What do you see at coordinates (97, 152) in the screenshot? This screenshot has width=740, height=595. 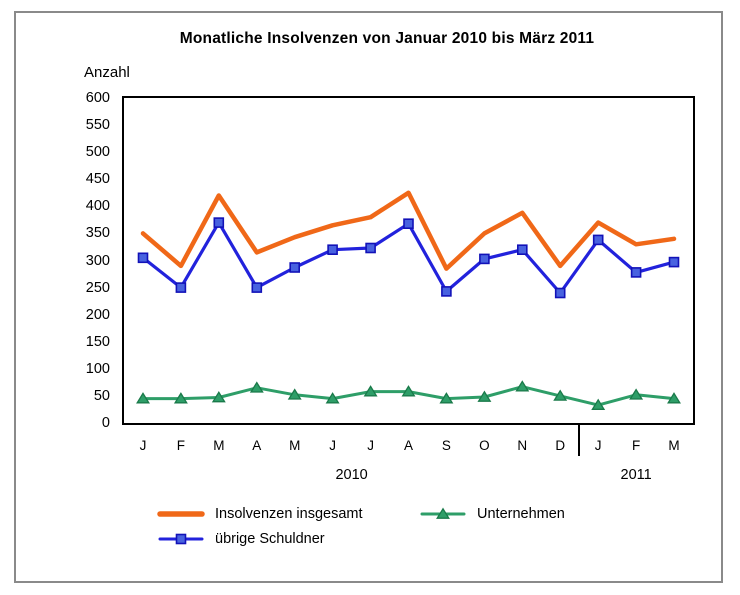 I see `y-tick-label: 500` at bounding box center [97, 152].